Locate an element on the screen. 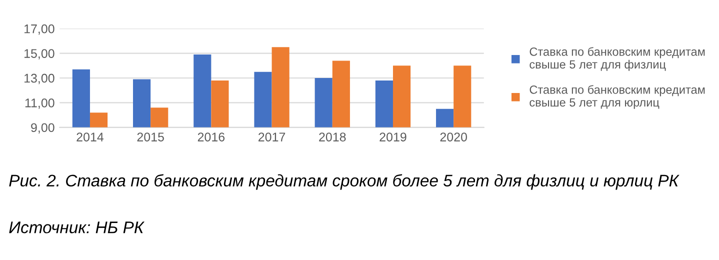 This screenshot has width=719, height=260. y-tick-label: 13,00 is located at coordinates (39, 79).